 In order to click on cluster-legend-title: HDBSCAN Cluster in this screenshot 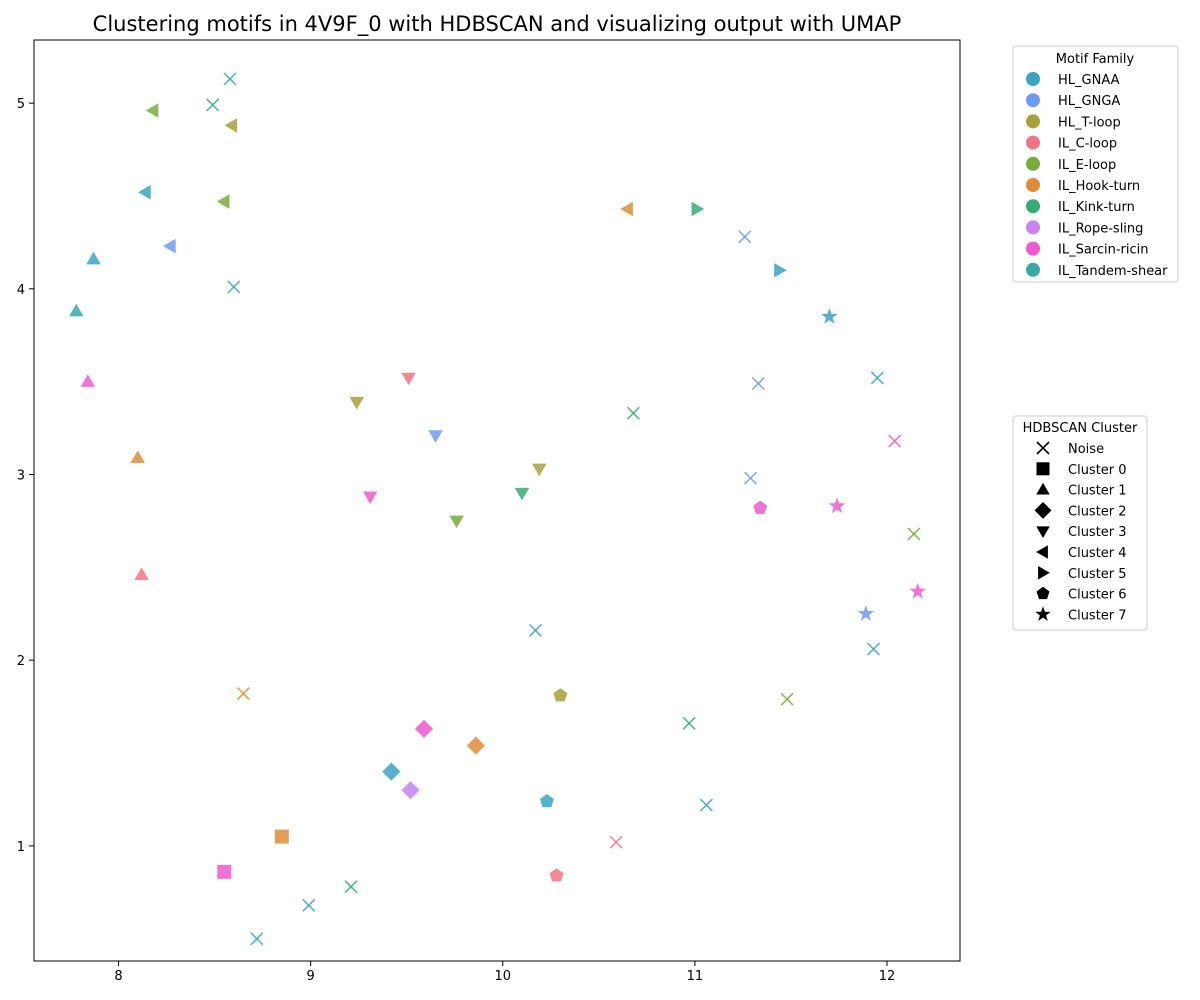, I will do `click(1080, 428)`.